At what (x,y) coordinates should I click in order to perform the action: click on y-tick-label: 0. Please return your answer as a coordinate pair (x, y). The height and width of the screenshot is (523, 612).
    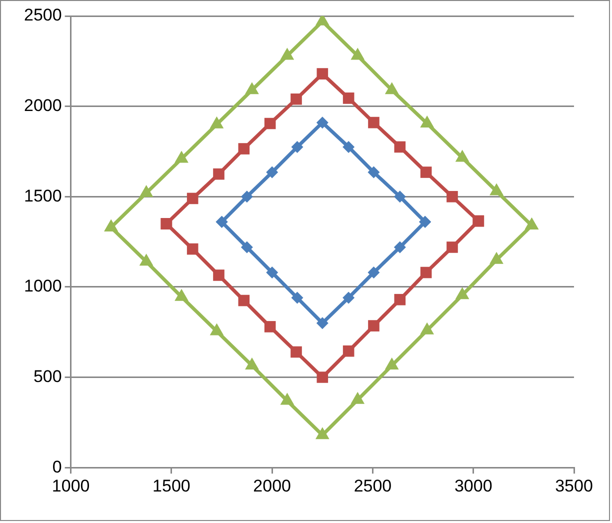
    Looking at the image, I should click on (57, 466).